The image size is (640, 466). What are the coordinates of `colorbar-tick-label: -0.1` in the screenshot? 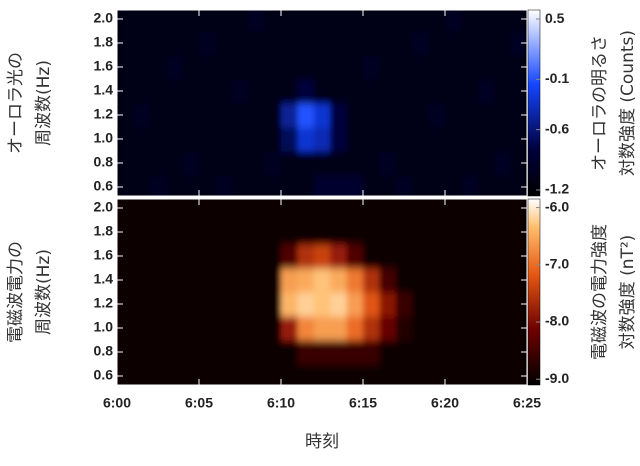 It's located at (557, 78).